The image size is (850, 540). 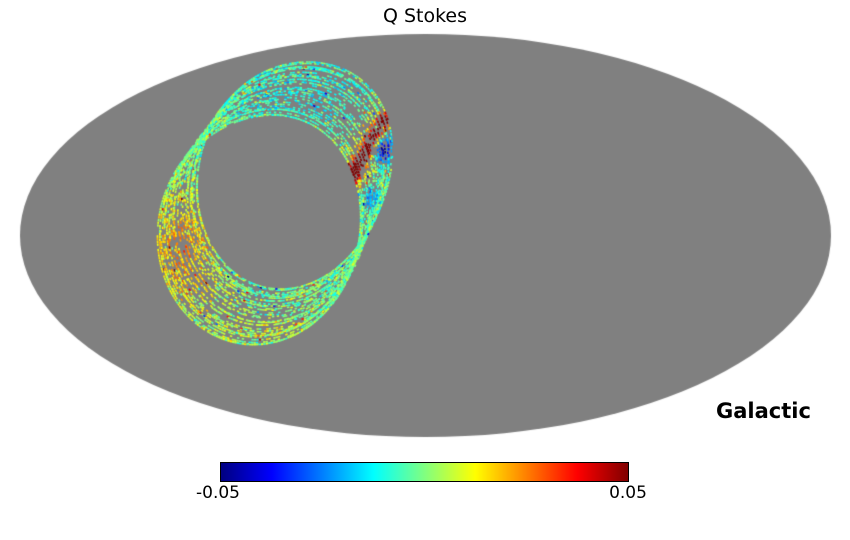 I want to click on colorbar-gradient, so click(x=424, y=472).